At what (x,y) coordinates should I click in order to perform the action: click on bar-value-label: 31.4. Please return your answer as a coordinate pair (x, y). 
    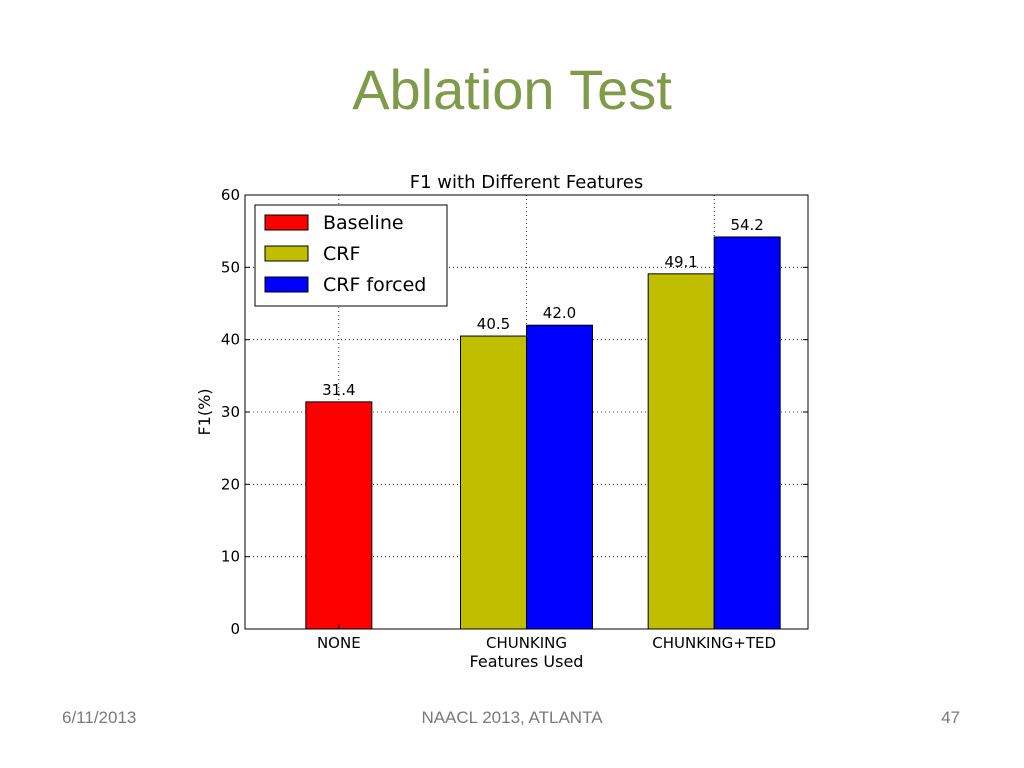
    Looking at the image, I should click on (338, 390).